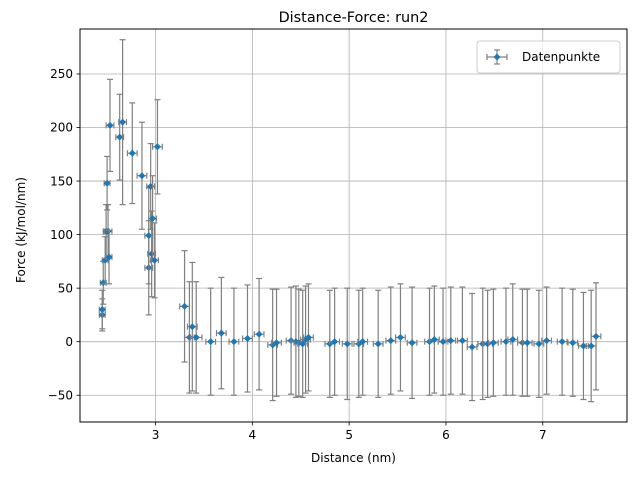 This screenshot has height=480, width=640. I want to click on y-tick-label: −50, so click(60, 395).